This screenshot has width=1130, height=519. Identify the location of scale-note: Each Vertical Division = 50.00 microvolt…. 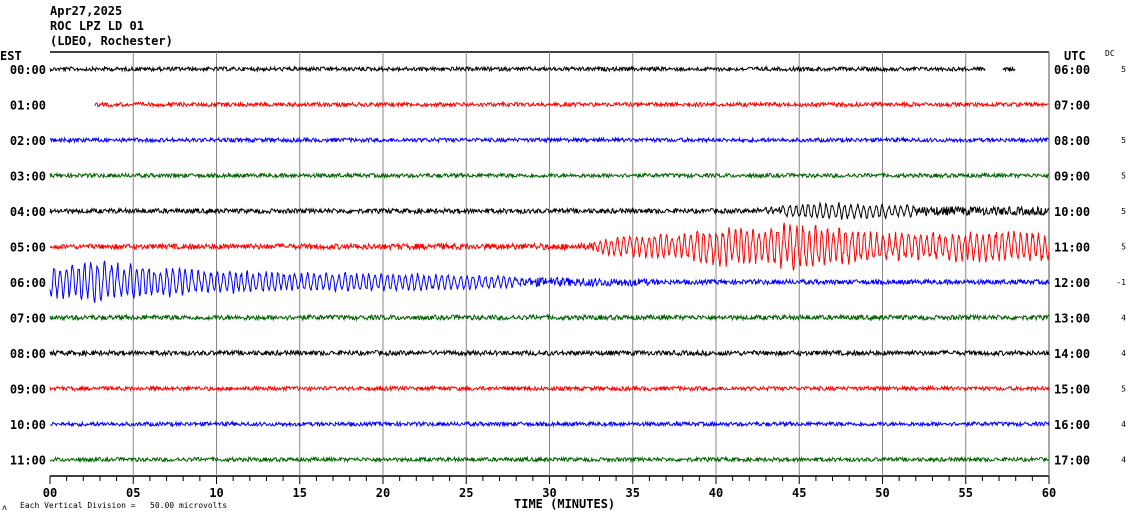
(123, 505).